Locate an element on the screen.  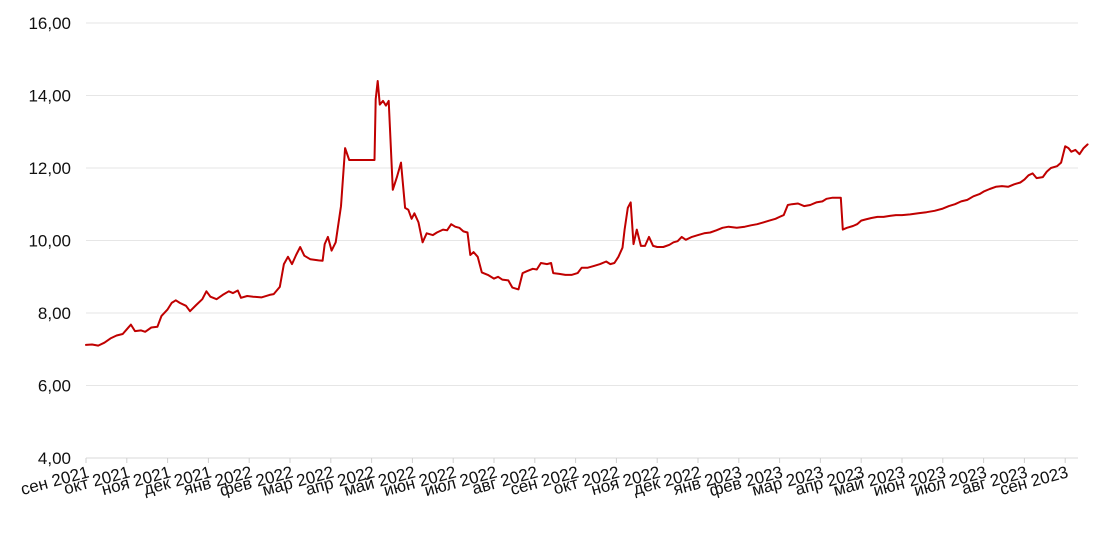
y-tick-label: 10,00 is located at coordinates (49, 241).